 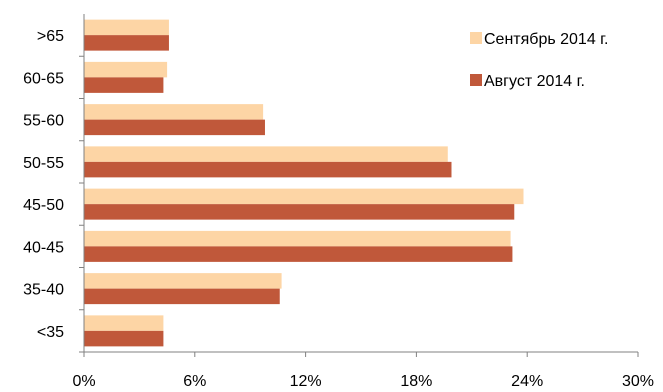 I want to click on category-label: 60-65, so click(x=43, y=78).